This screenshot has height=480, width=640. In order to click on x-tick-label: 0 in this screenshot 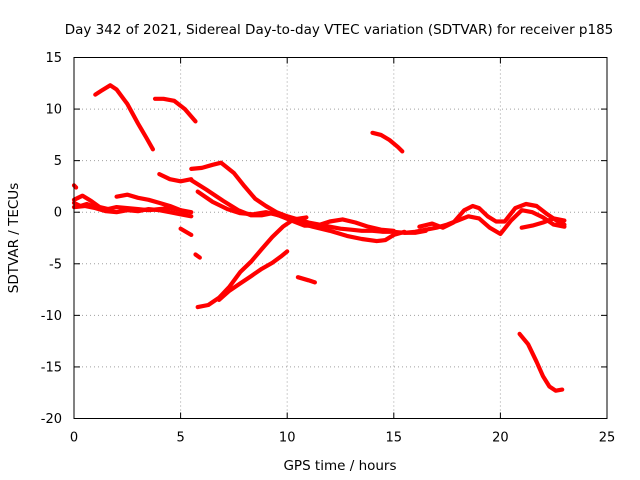, I will do `click(74, 438)`.